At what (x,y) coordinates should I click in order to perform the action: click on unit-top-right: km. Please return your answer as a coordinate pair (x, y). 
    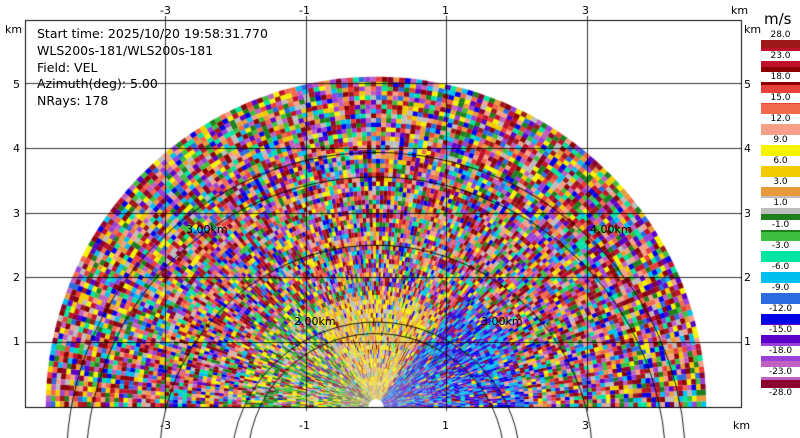
    Looking at the image, I should click on (740, 10).